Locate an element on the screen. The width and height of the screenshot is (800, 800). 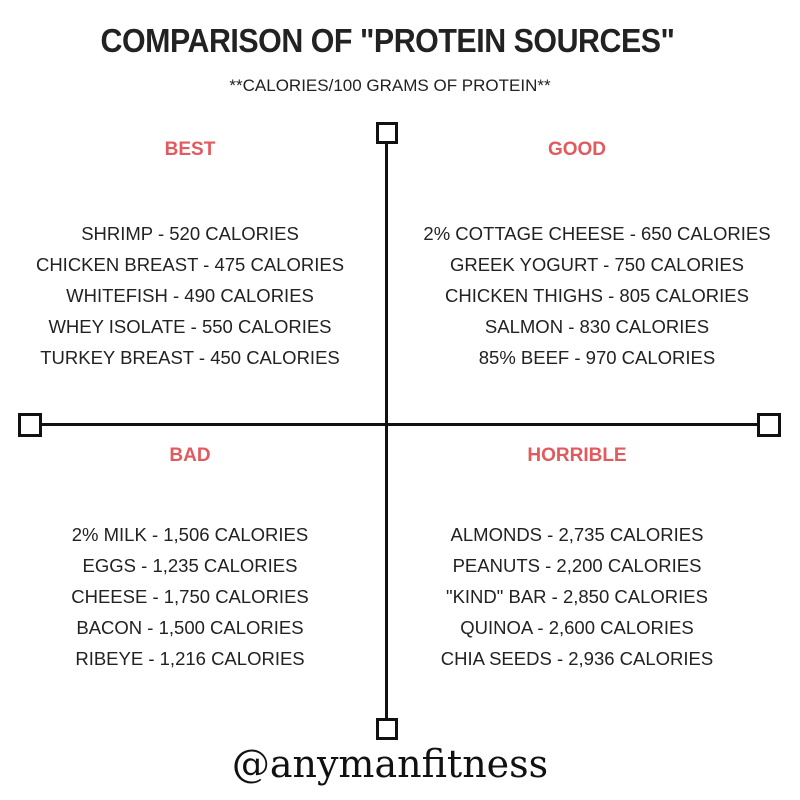
list-item: QUINOA - 2,600 CALORIES is located at coordinates (577, 627).